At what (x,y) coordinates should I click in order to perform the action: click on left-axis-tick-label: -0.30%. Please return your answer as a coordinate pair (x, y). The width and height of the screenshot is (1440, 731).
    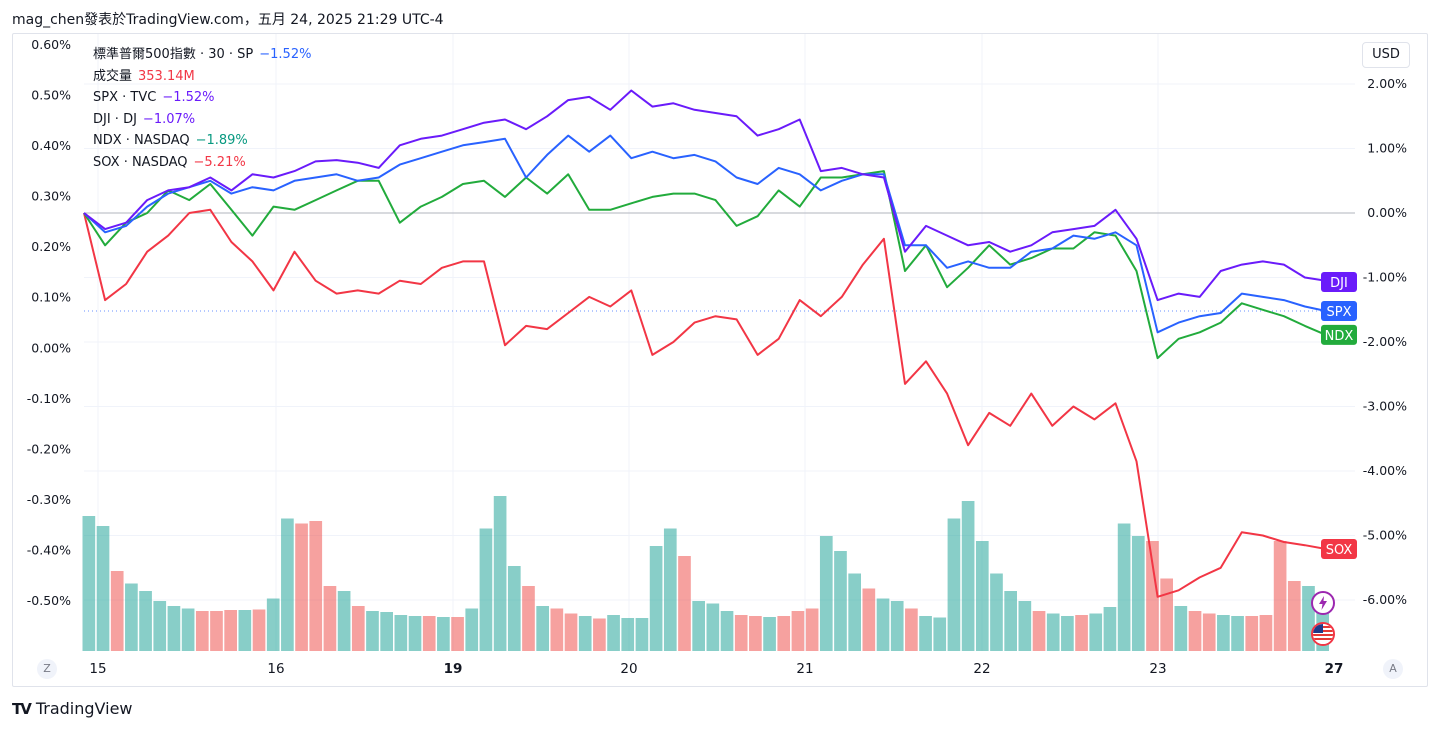
    Looking at the image, I should click on (49, 499).